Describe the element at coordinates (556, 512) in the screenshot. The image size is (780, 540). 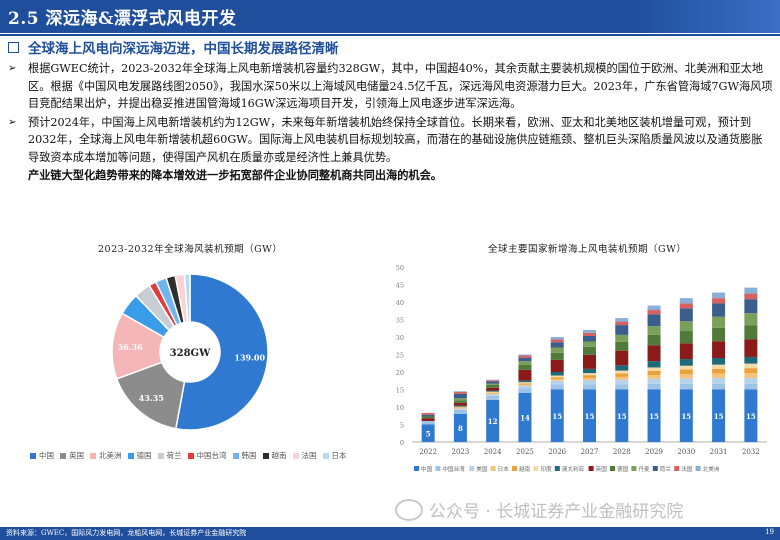
I see `watermark-text: 公众号 · 长城证券产业金融研究院` at that location.